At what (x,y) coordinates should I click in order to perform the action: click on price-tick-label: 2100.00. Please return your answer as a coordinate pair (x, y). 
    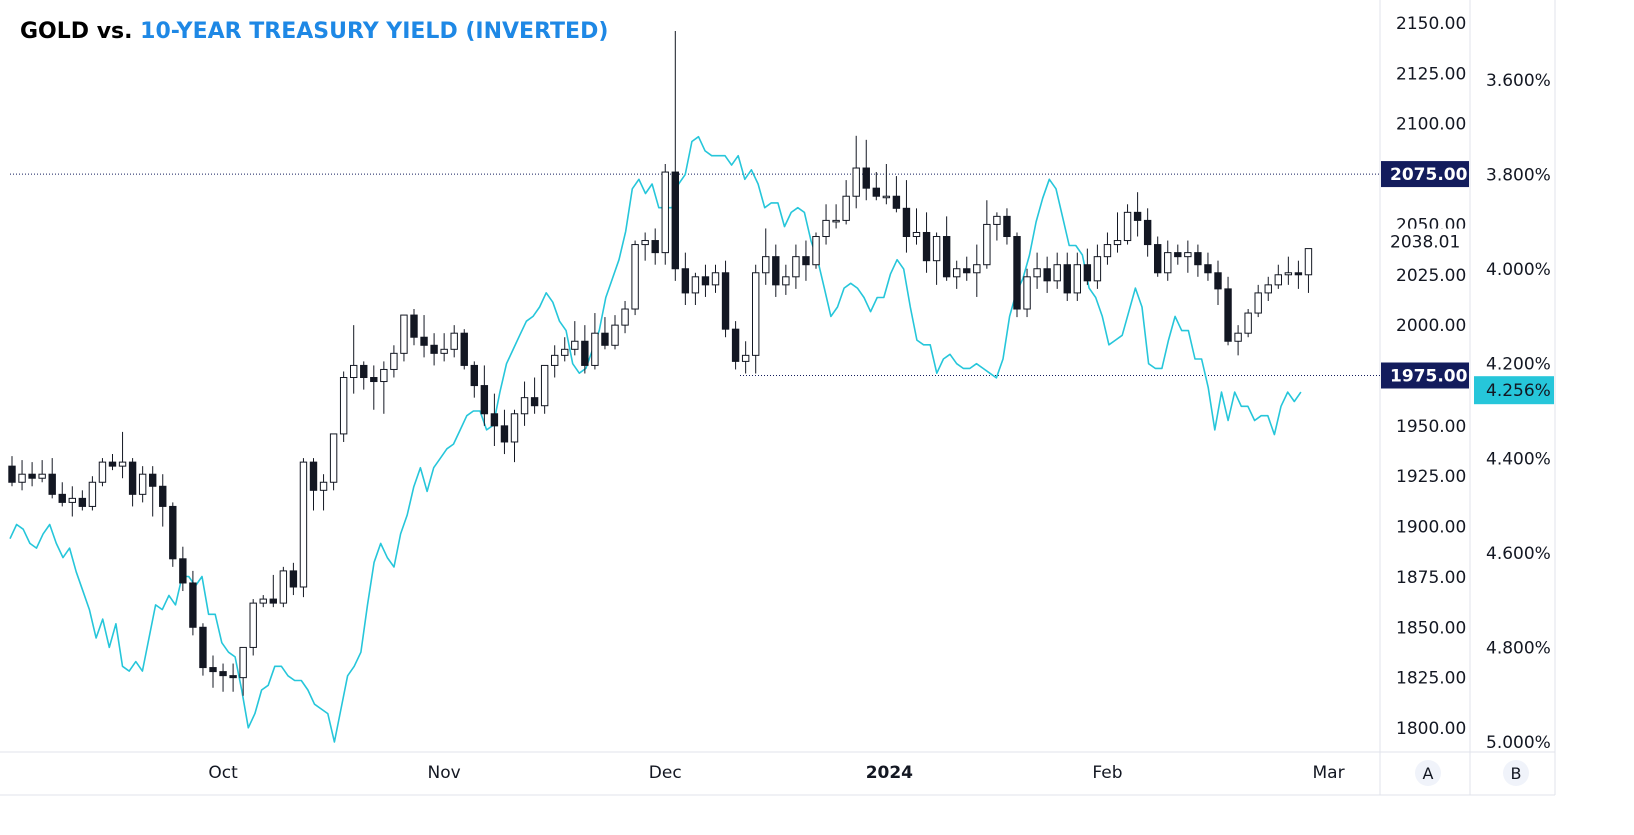
    Looking at the image, I should click on (1431, 125).